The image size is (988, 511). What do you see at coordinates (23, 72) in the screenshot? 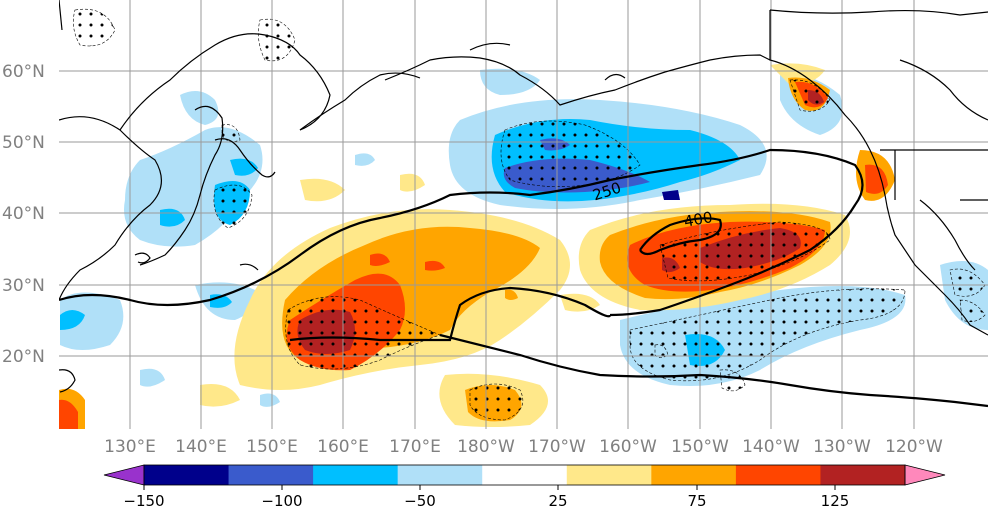
I see `lat-label-60n: 60°N` at bounding box center [23, 72].